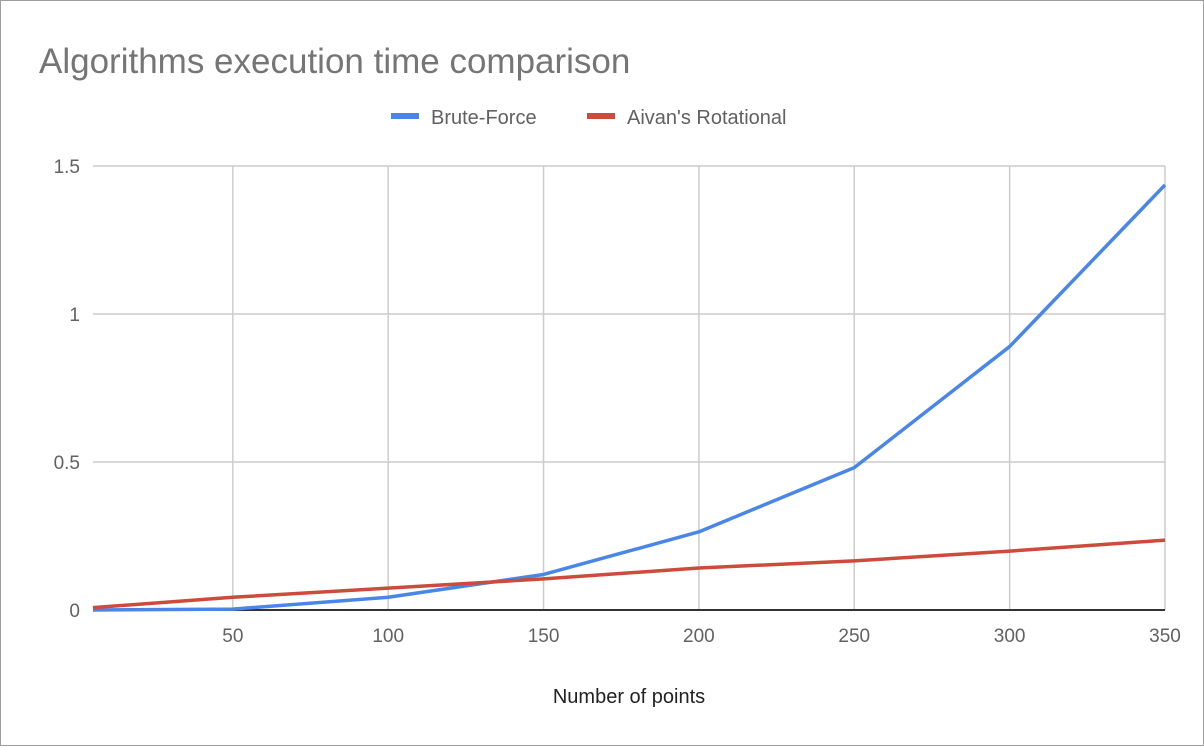 The height and width of the screenshot is (747, 1204). What do you see at coordinates (67, 463) in the screenshot?
I see `y-tick-label: 0.5` at bounding box center [67, 463].